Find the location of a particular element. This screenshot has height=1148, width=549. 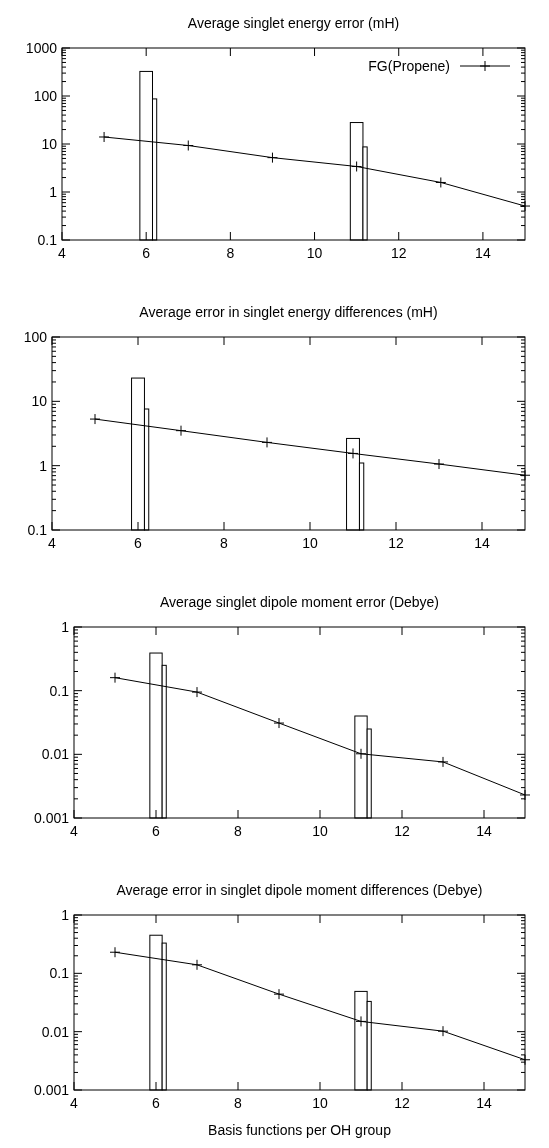

chart-title: Average singlet energy error (mH) is located at coordinates (293, 23).